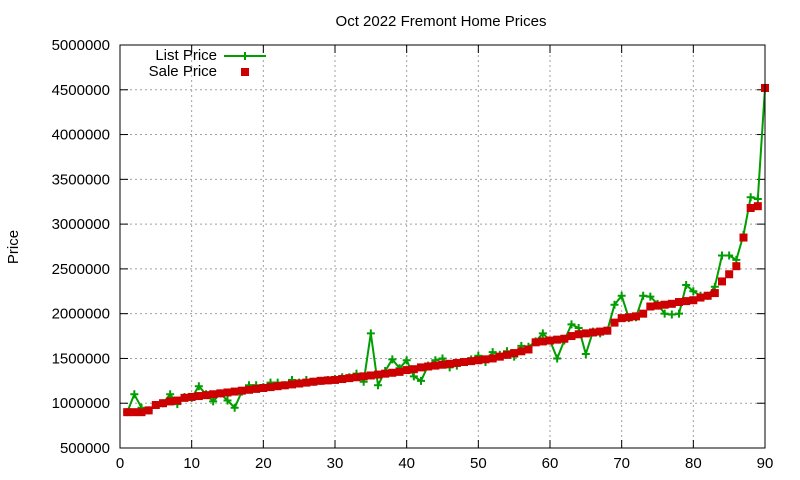 The image size is (800, 480). Describe the element at coordinates (81, 403) in the screenshot. I see `y-tick-label: 1000000` at that location.